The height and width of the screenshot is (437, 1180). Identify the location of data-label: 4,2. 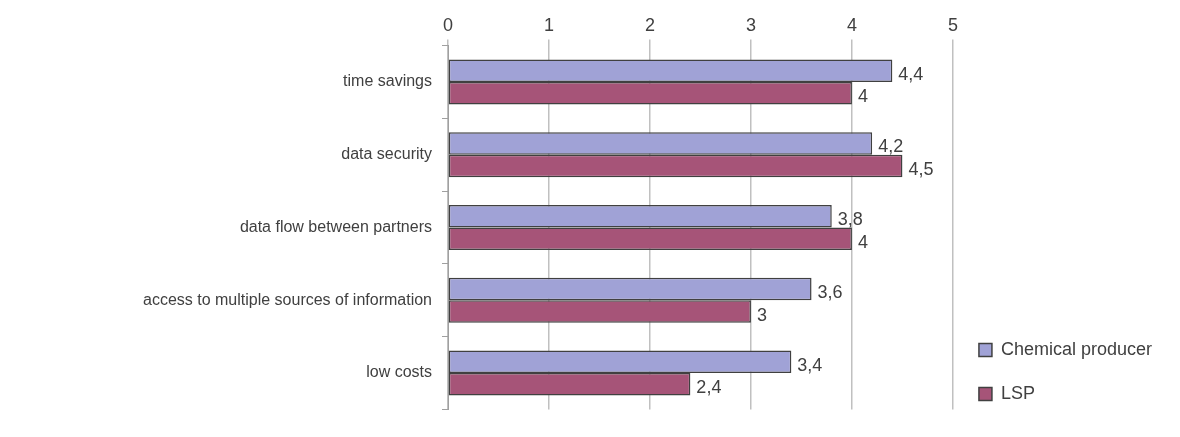
(891, 146).